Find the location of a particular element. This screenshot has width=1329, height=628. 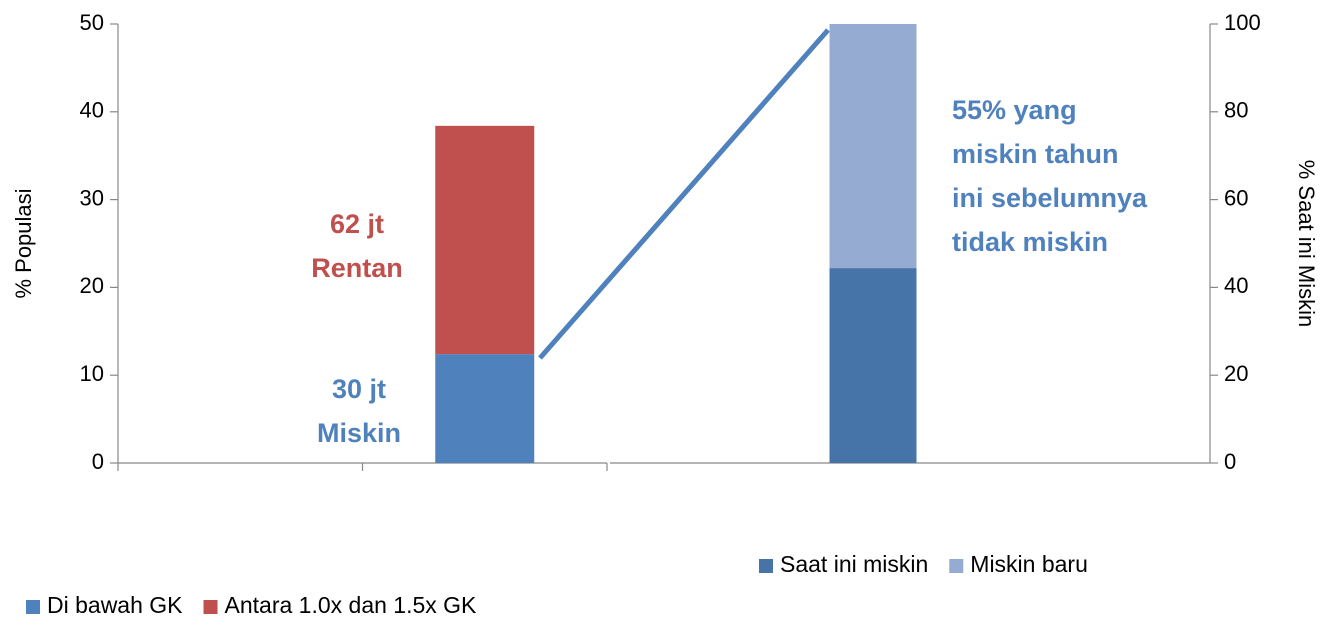

y-tick-label: 60 is located at coordinates (1236, 197).